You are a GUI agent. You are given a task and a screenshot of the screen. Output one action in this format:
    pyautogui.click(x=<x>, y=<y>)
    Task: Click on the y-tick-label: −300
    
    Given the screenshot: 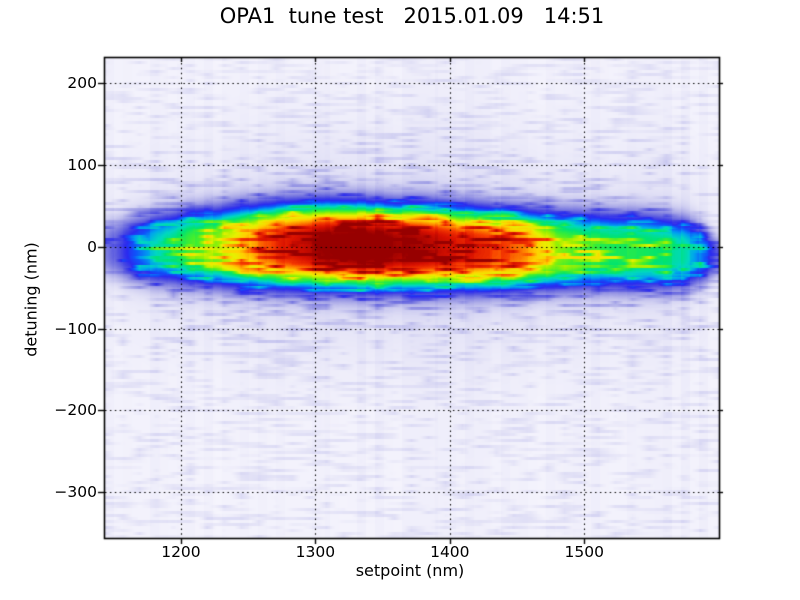 What is the action you would take?
    pyautogui.click(x=75, y=492)
    